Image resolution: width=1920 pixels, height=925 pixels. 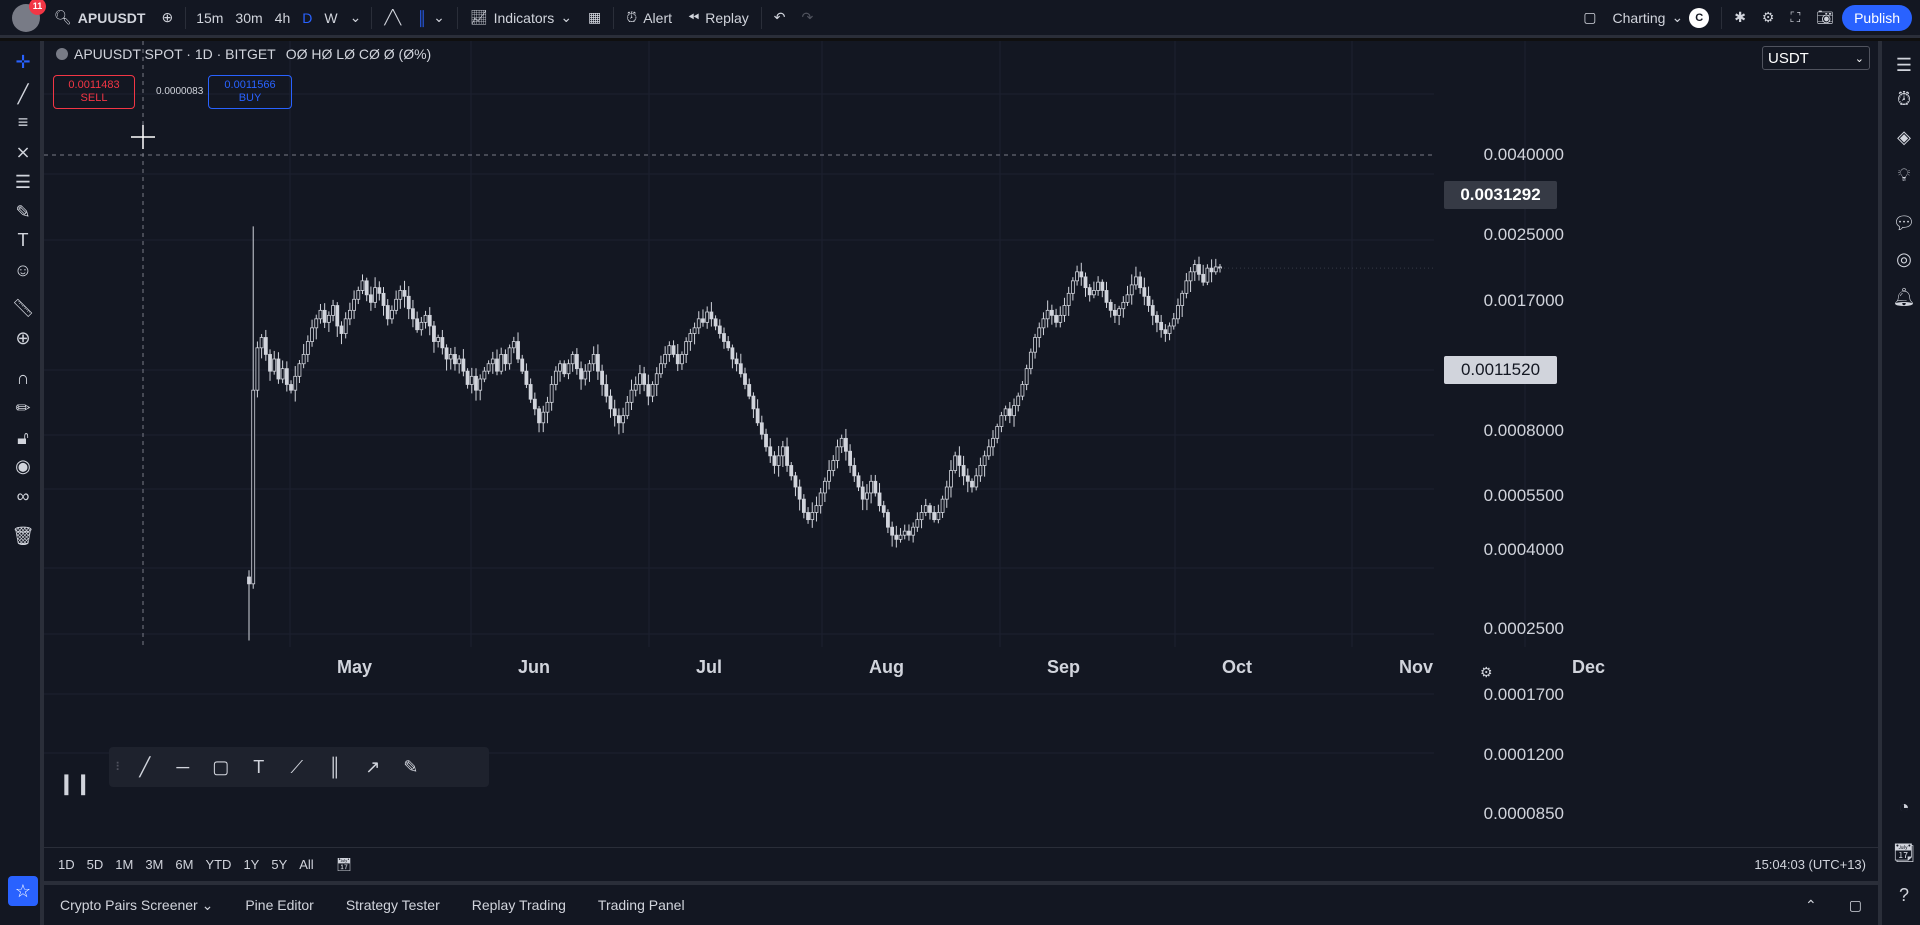 I want to click on snapshot-button: 📷︎, so click(x=1825, y=18).